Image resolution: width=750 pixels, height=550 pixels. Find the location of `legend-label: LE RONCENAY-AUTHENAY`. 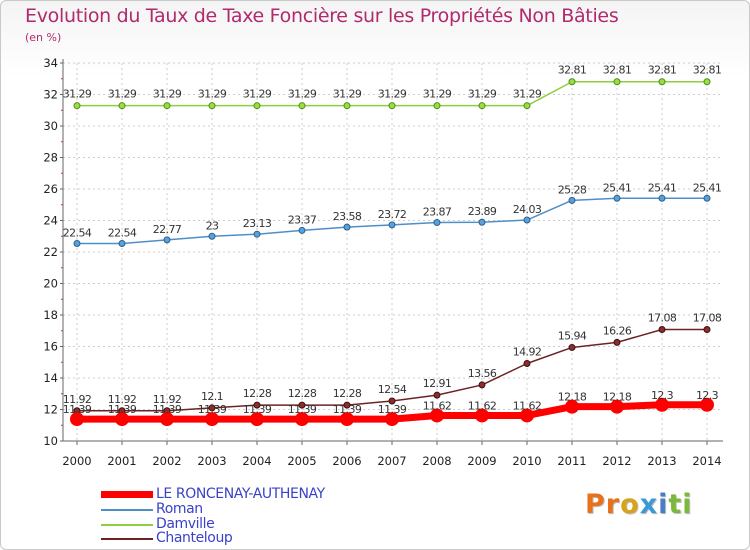

legend-label: LE RONCENAY-AUTHENAY is located at coordinates (240, 494).